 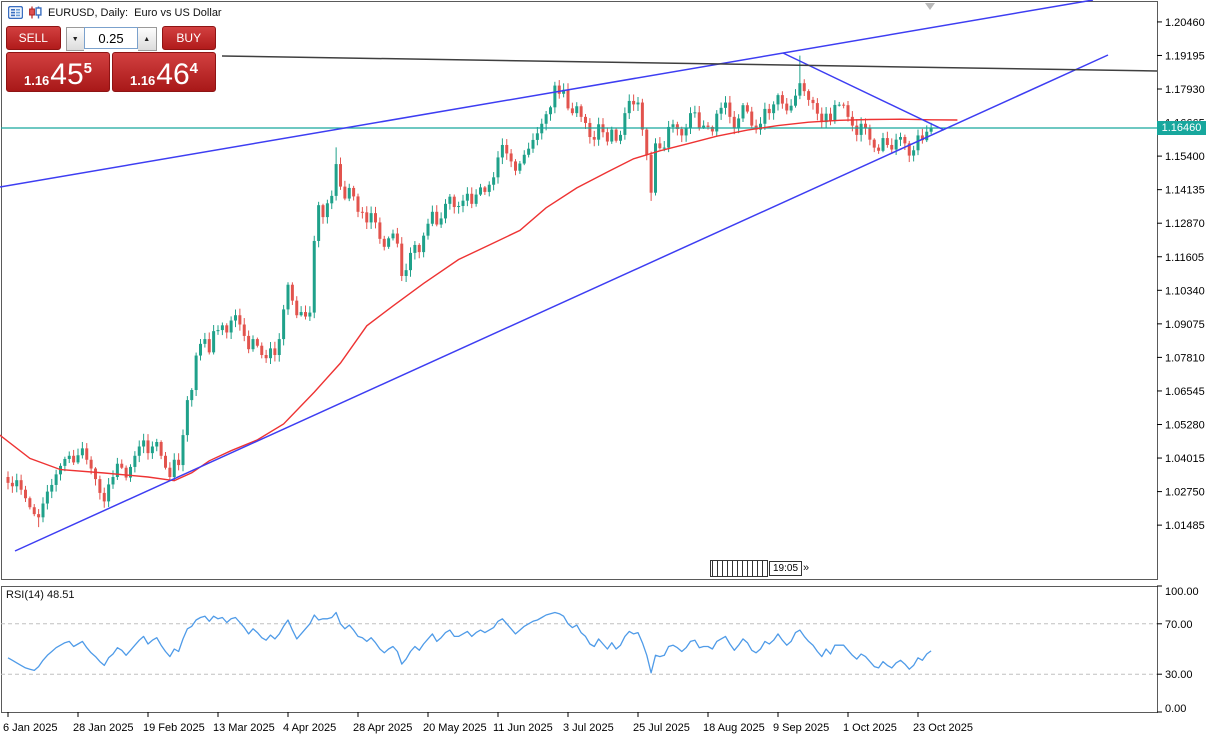 What do you see at coordinates (33, 38) in the screenshot?
I see `sell-button: SELL` at bounding box center [33, 38].